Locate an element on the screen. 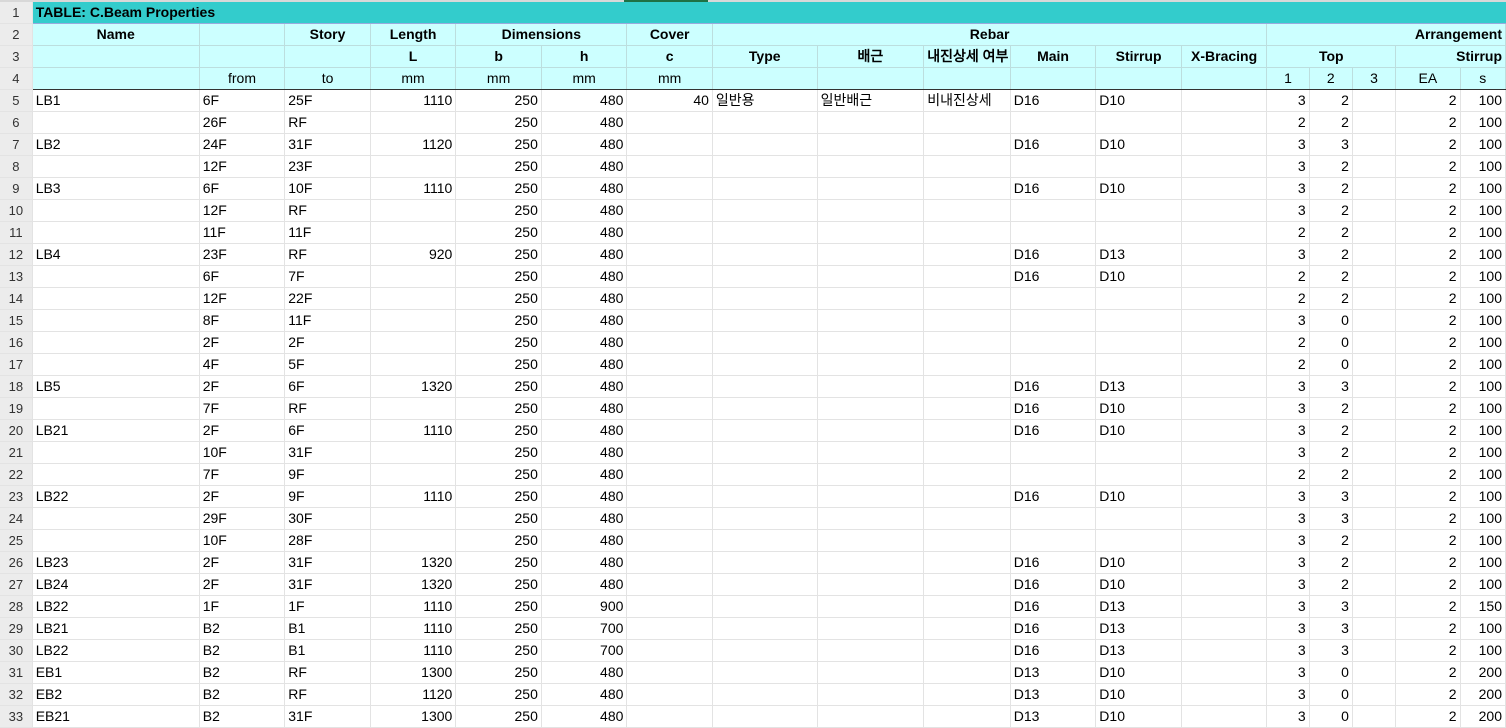 The height and width of the screenshot is (728, 1506). row-number: 15 is located at coordinates (16, 320).